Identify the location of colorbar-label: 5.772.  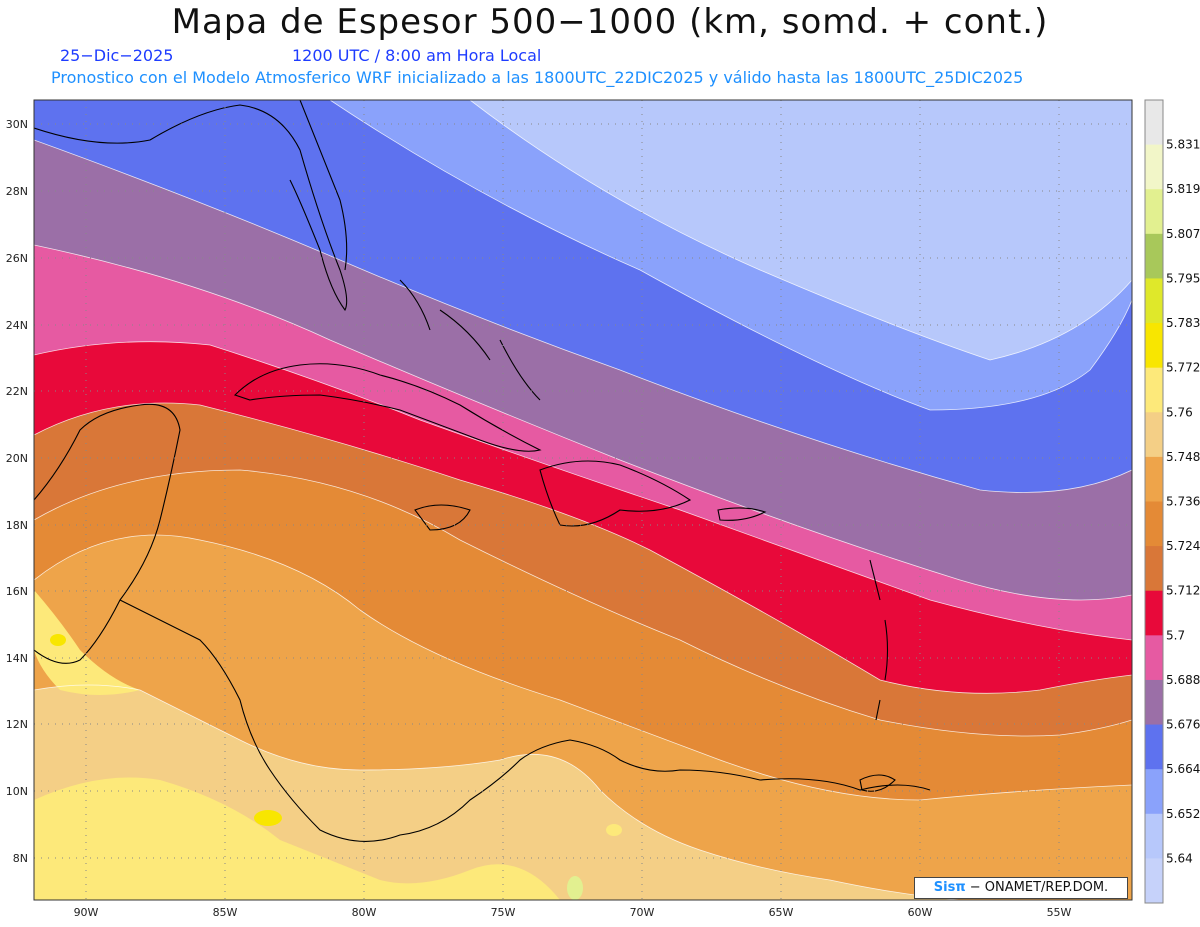
(1183, 368).